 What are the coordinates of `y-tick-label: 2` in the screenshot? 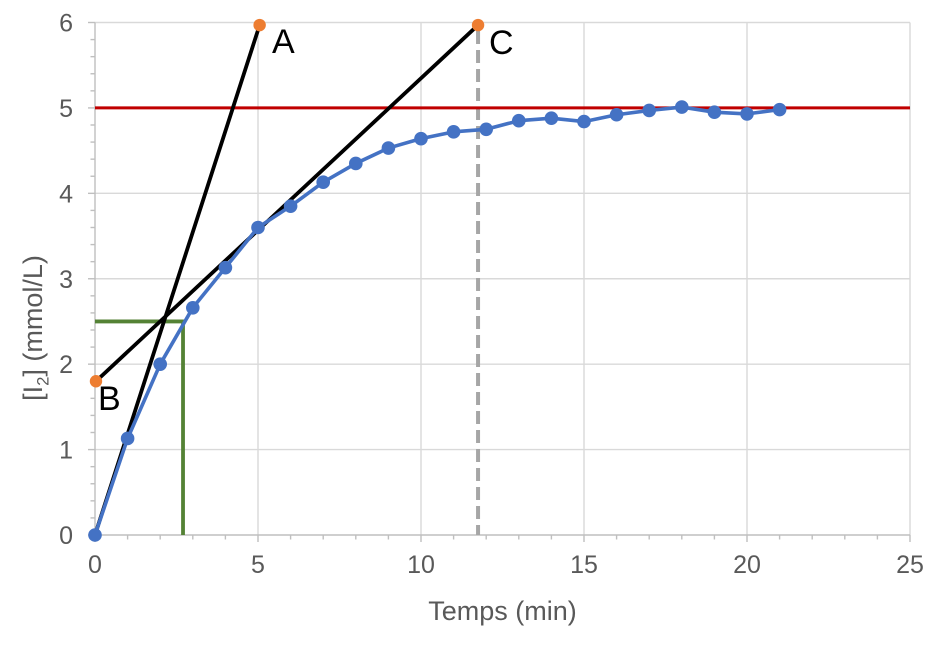 It's located at (66, 365).